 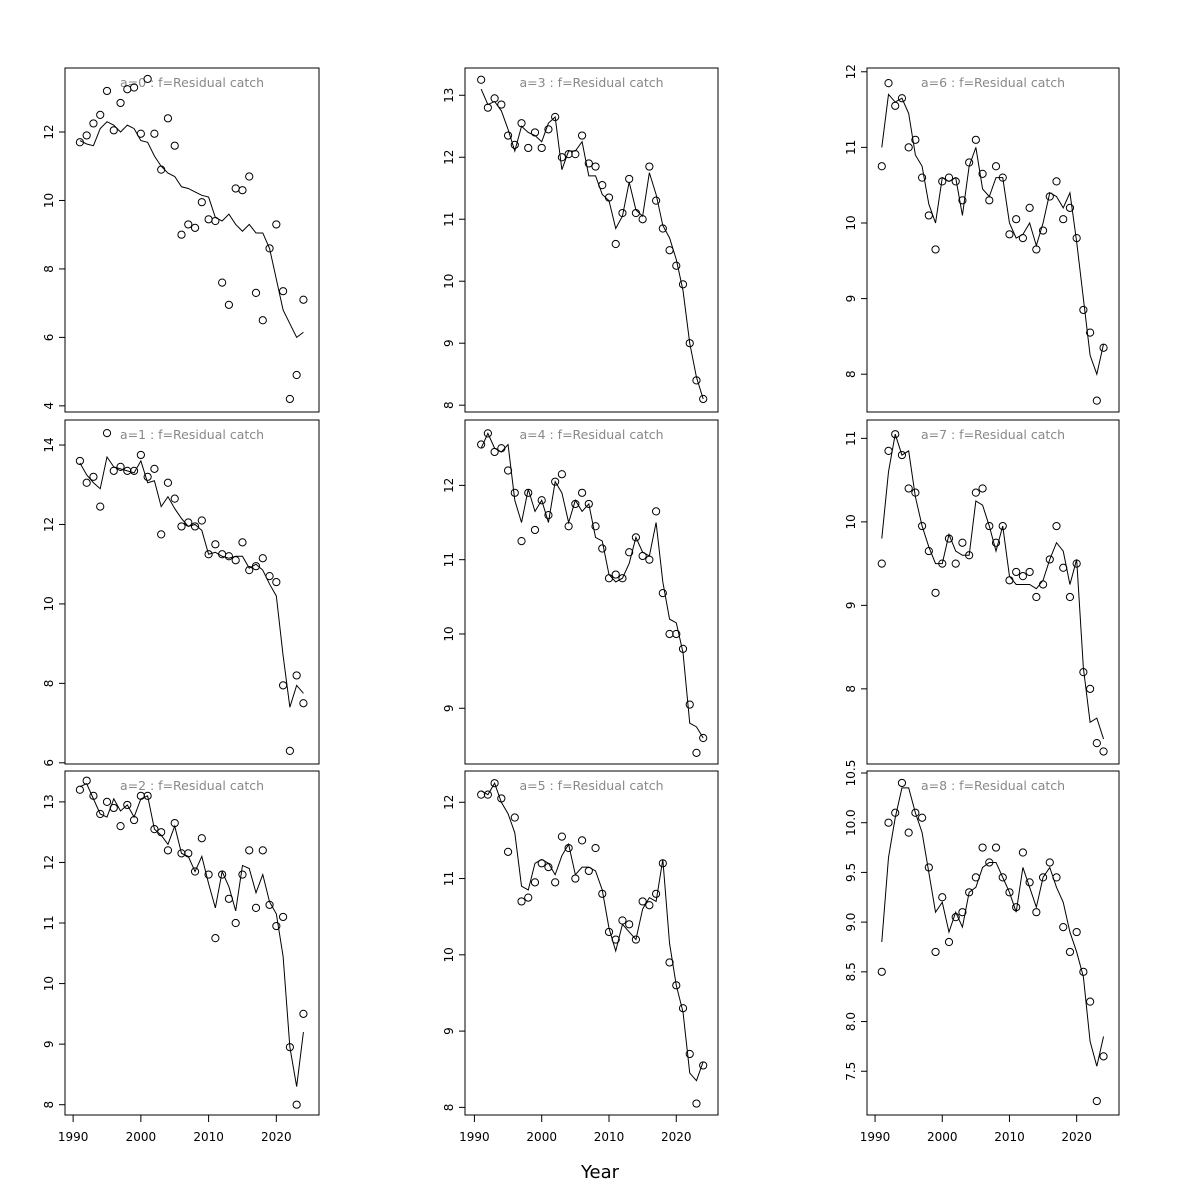 I want to click on y-tick-label: 11, so click(x=851, y=147).